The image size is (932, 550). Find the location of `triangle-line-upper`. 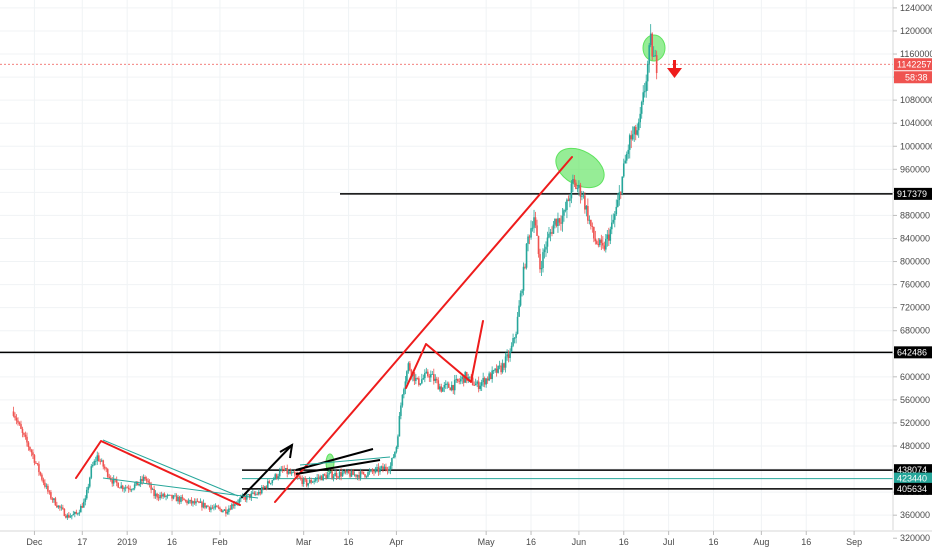

triangle-line-upper is located at coordinates (334, 459).